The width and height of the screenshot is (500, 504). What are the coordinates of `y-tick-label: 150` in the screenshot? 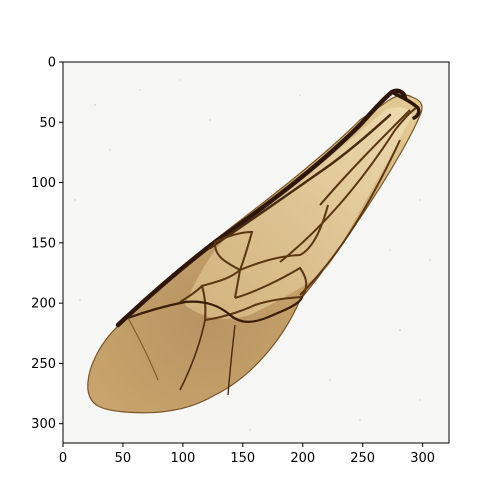 It's located at (43, 243).